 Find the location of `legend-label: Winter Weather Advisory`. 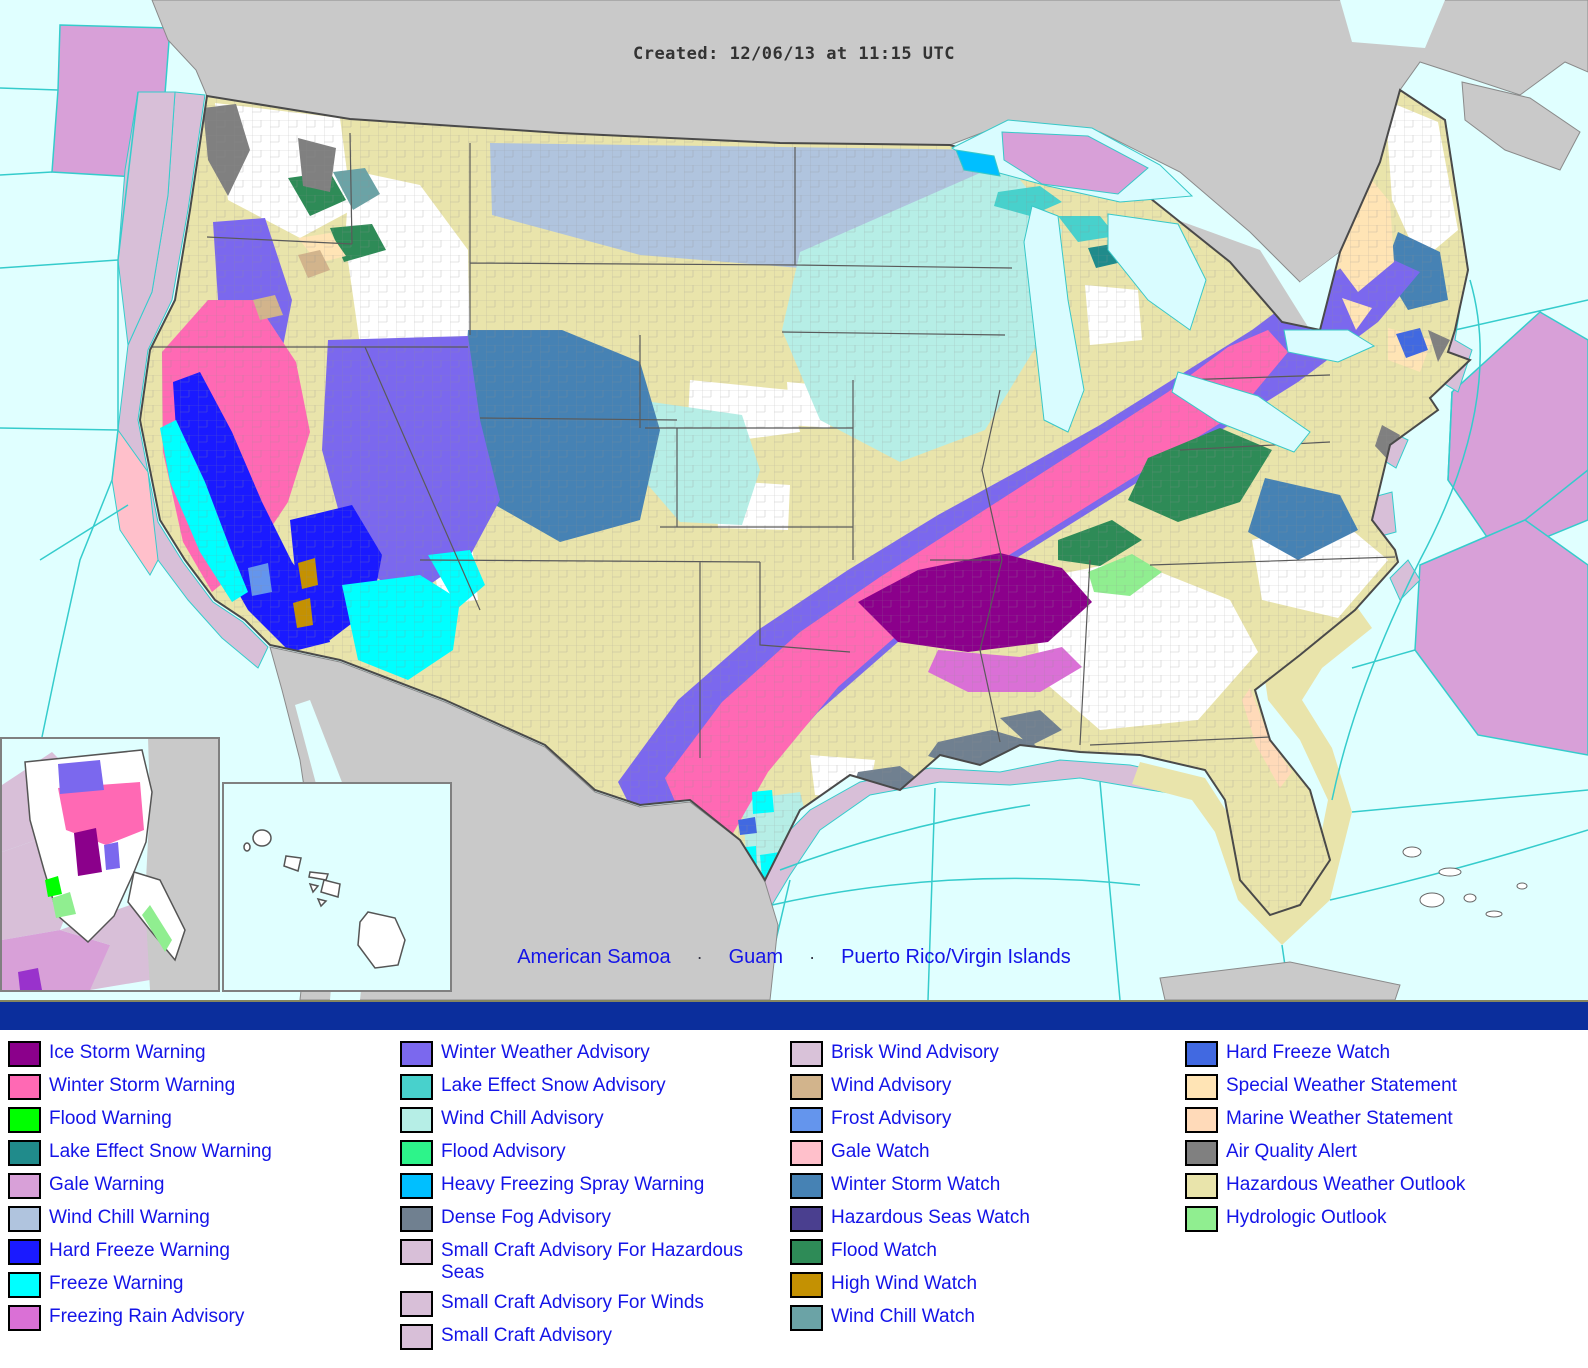

legend-label: Winter Weather Advisory is located at coordinates (545, 1052).